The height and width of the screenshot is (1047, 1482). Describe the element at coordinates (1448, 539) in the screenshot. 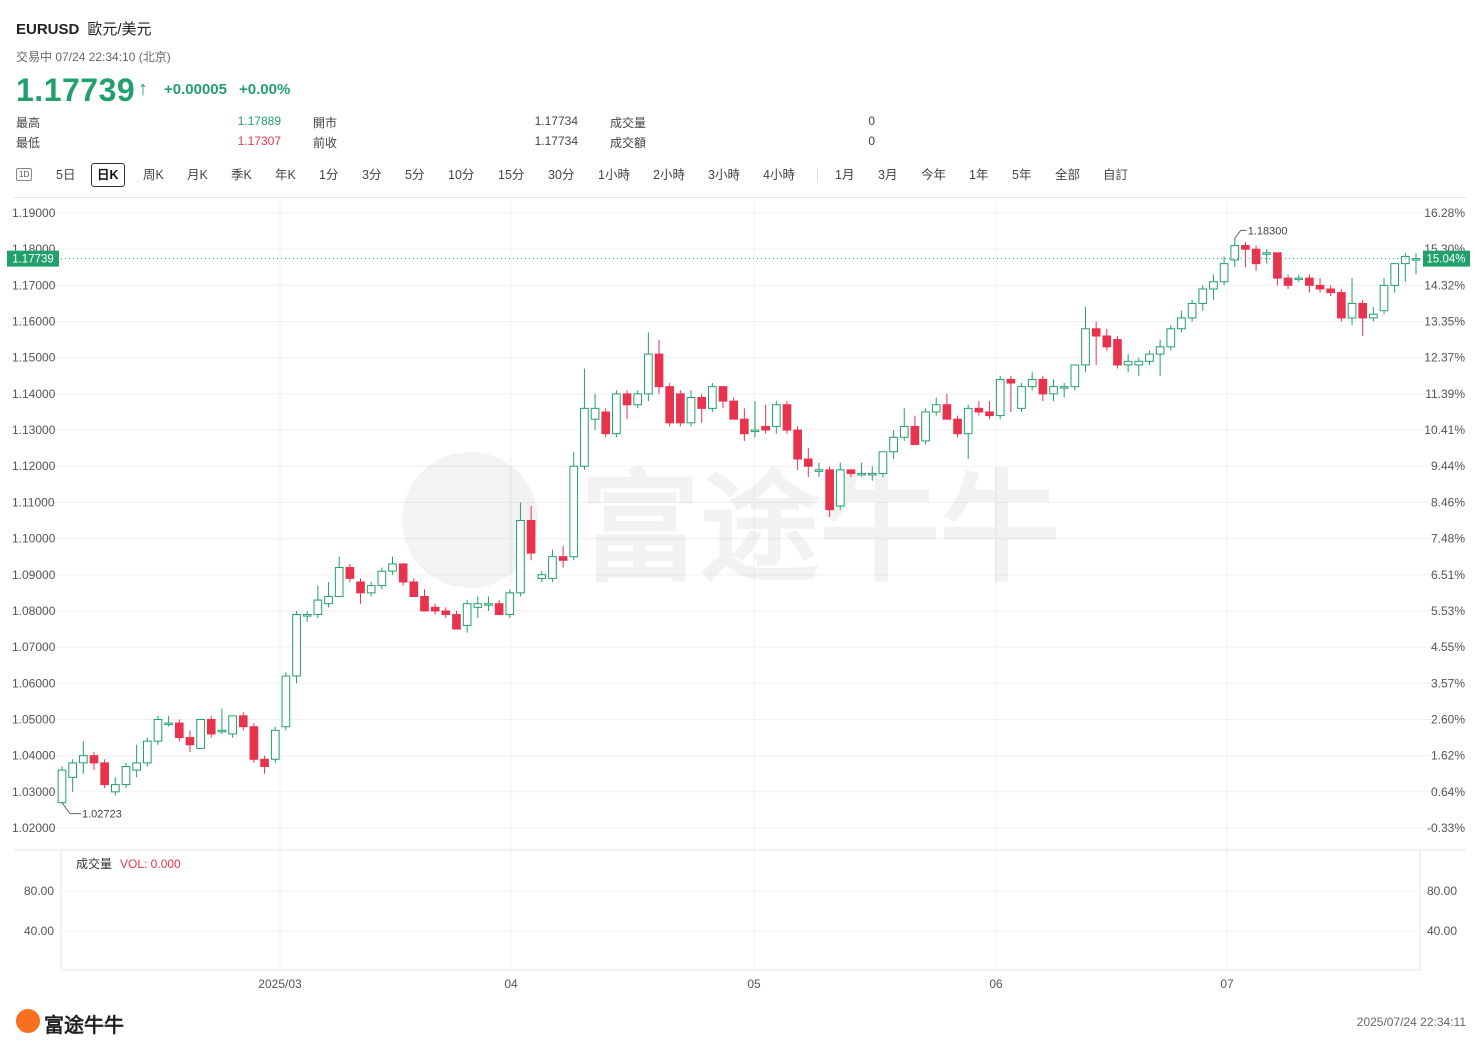

I see `y-right-tick-label: 7.48%` at that location.